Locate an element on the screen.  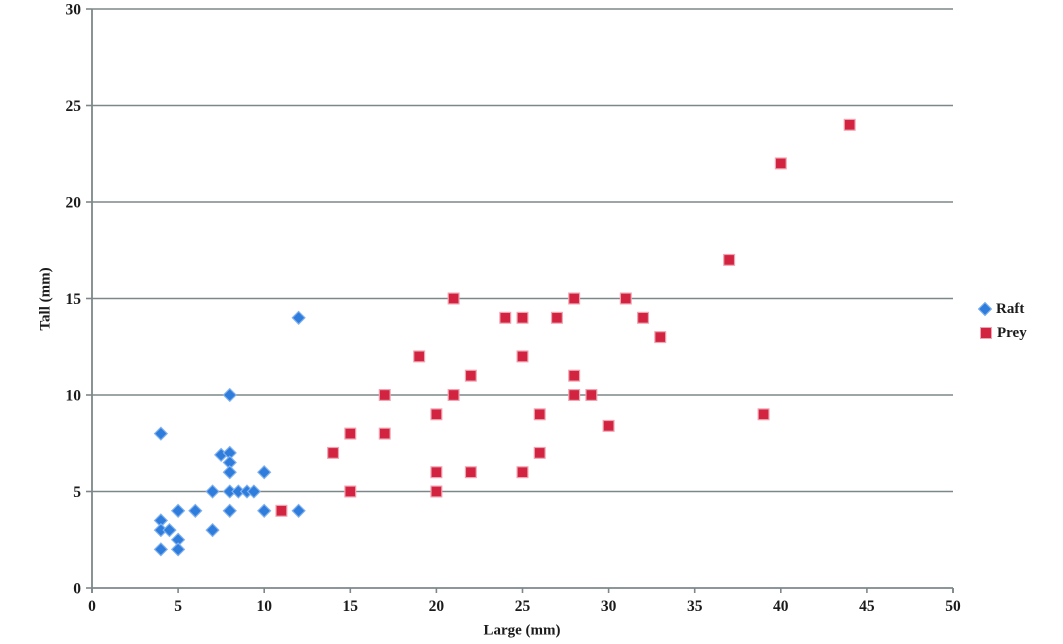
y-tick-label: 20 is located at coordinates (74, 203).